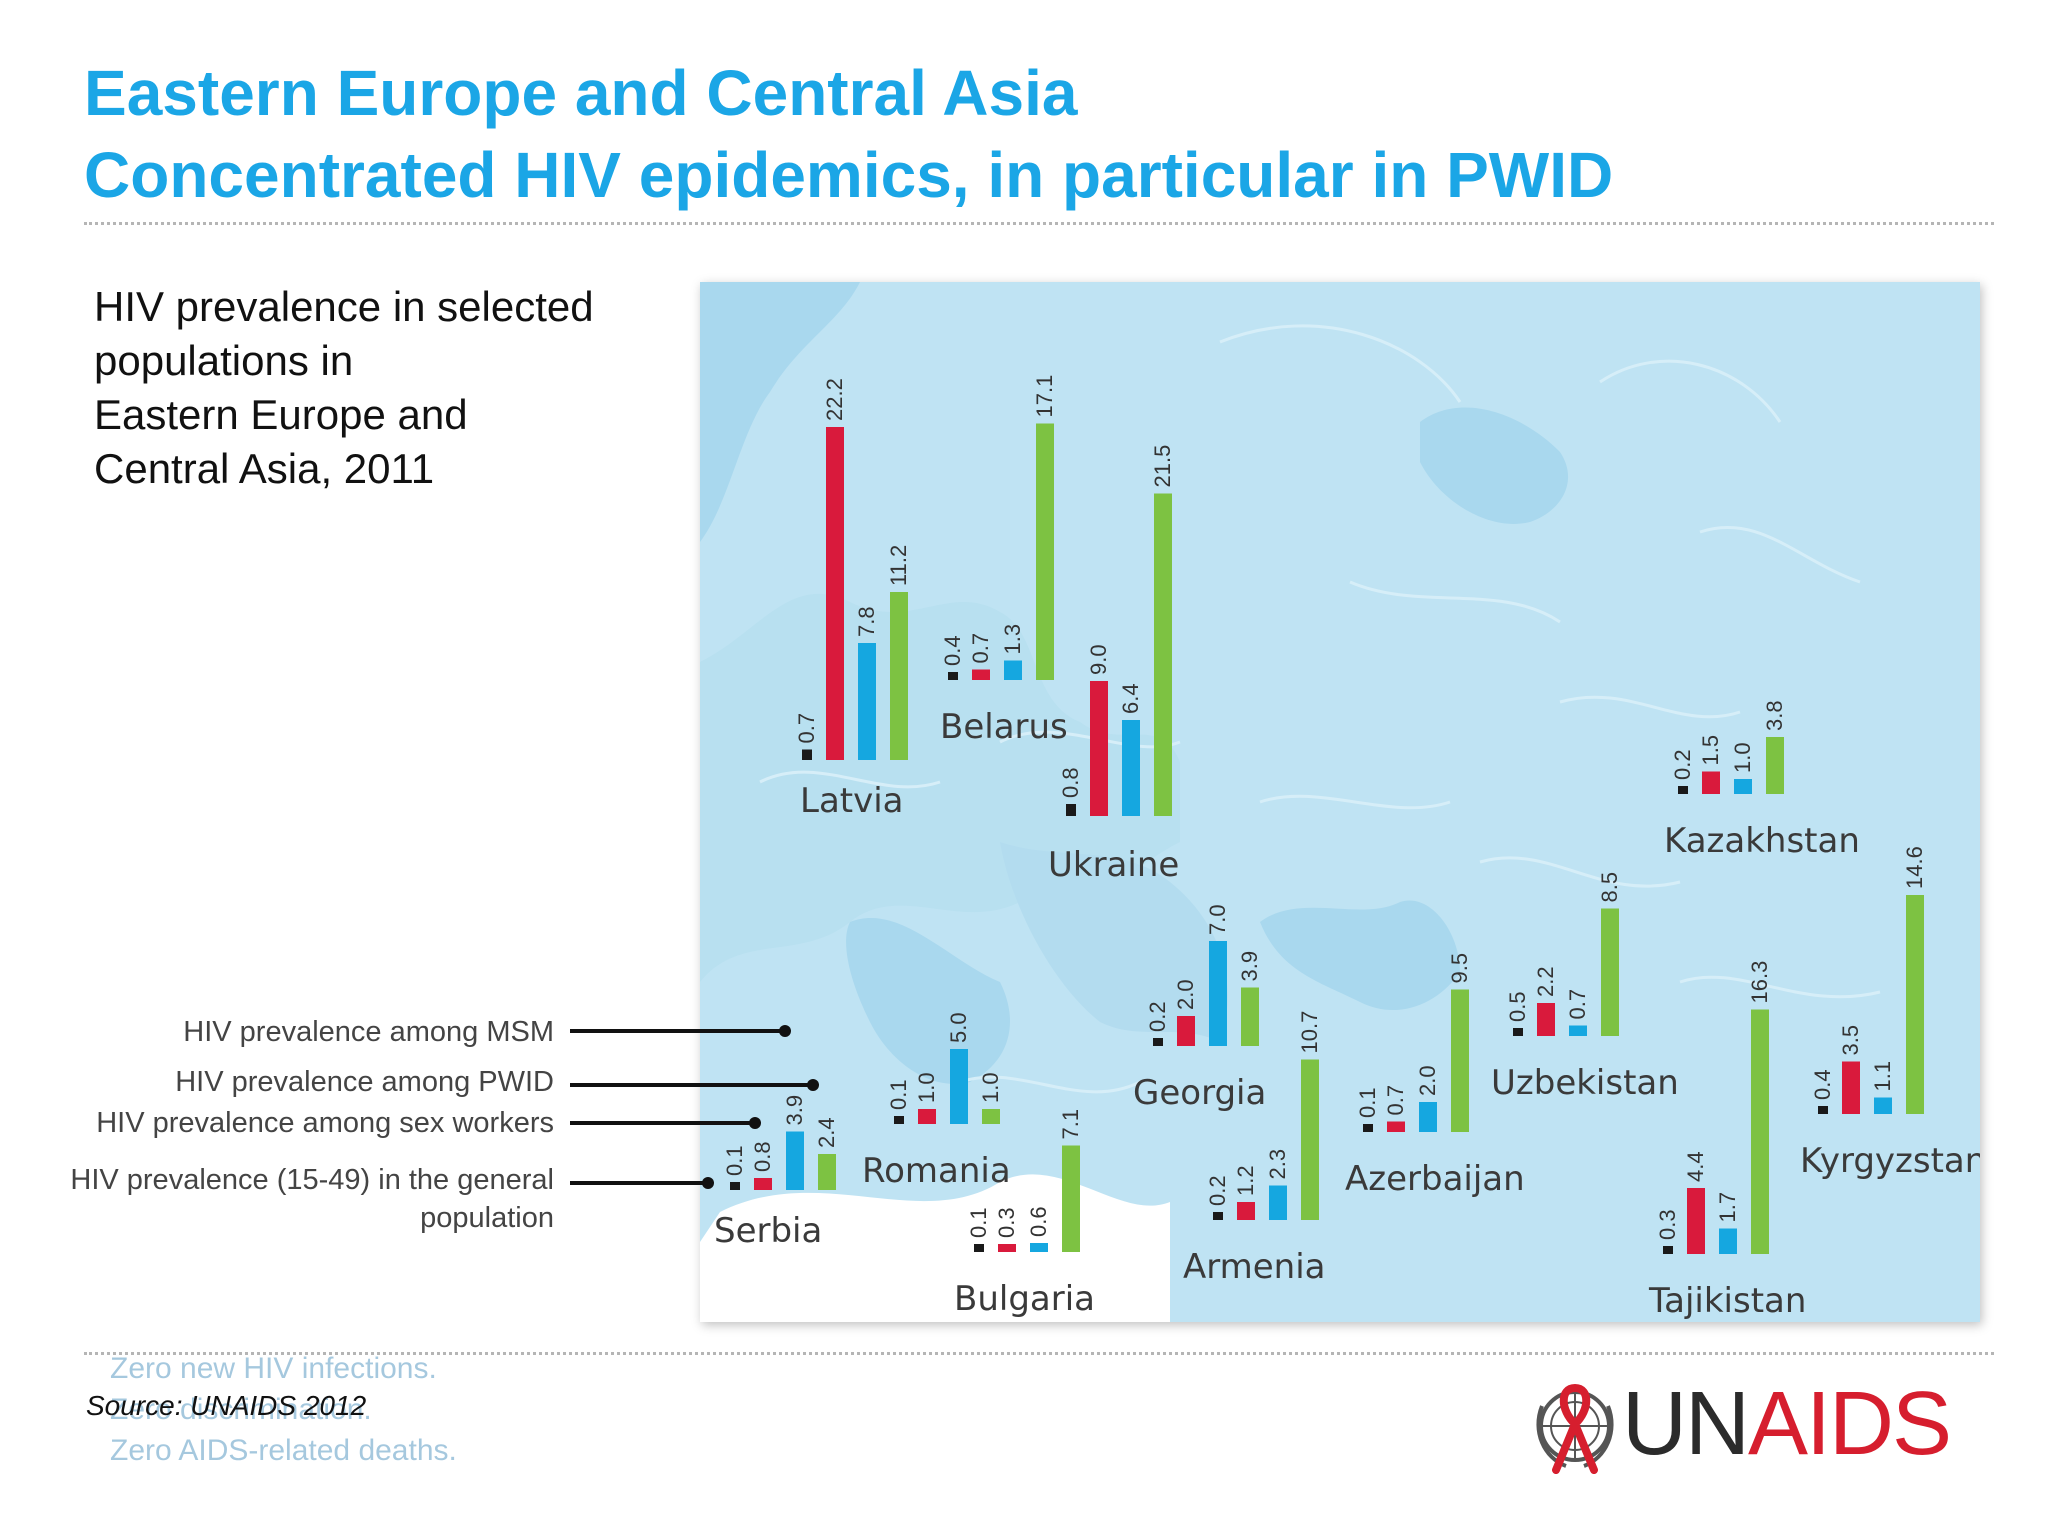 The image size is (2048, 1536). Describe the element at coordinates (312, 1180) in the screenshot. I see `legend-general-line-1: HIV prevalence (15-49) in the general` at that location.